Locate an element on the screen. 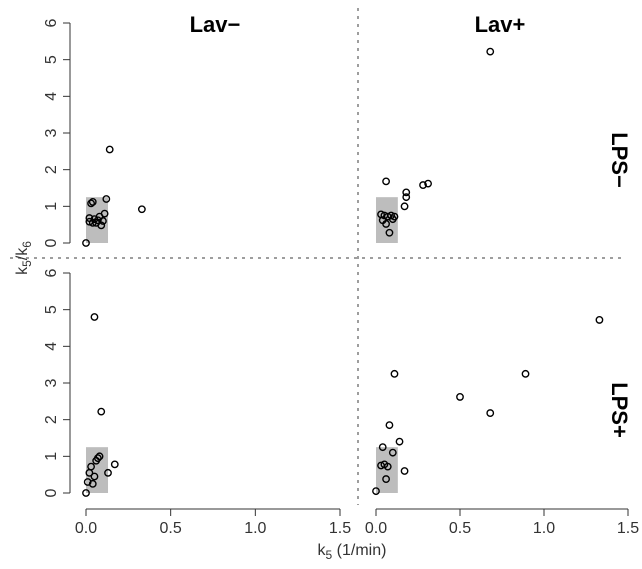  column-title-lavminus: Lav− is located at coordinates (215, 24).